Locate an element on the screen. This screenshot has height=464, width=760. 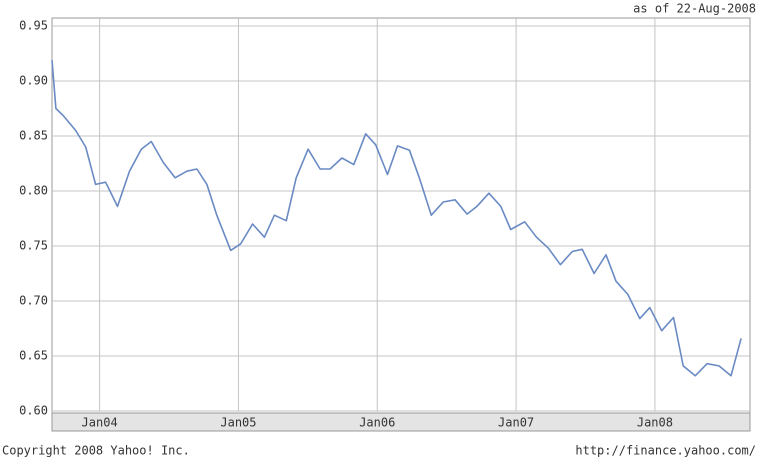
x-tick-label: Jan07 is located at coordinates (516, 423).